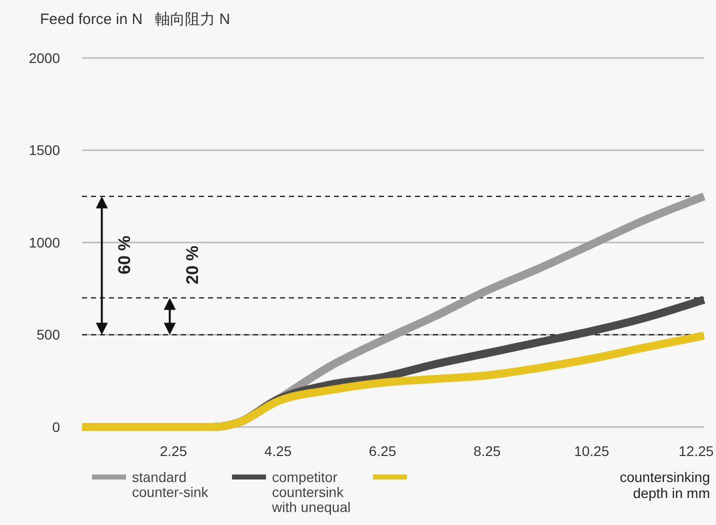 The width and height of the screenshot is (716, 525). What do you see at coordinates (665, 485) in the screenshot?
I see `x-axis-title: countersinking depth in mm` at bounding box center [665, 485].